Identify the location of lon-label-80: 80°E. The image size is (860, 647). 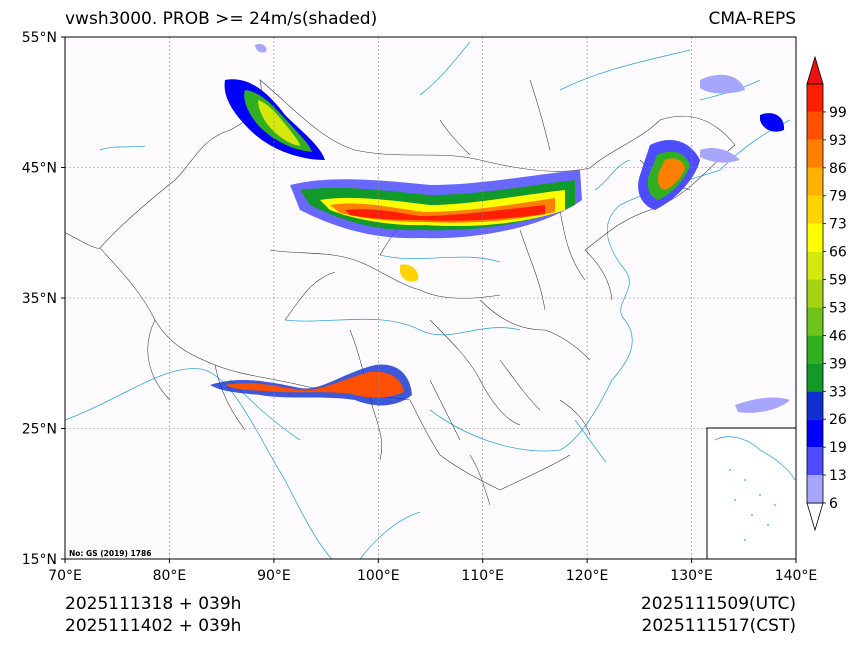
(170, 576).